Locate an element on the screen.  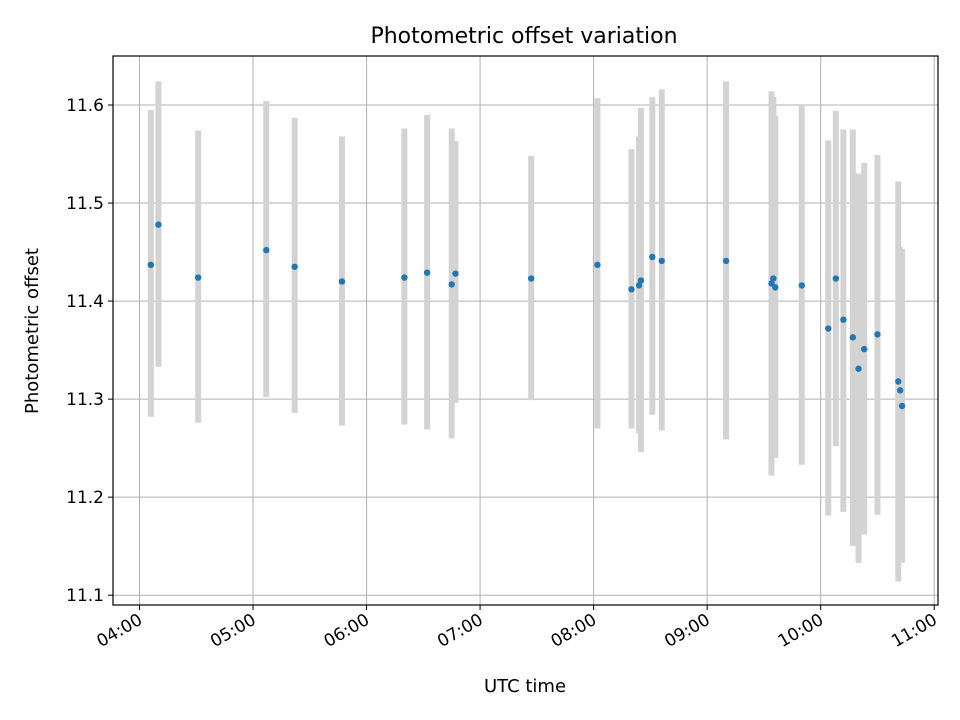
x-tick-label: 07:00 is located at coordinates (460, 631).